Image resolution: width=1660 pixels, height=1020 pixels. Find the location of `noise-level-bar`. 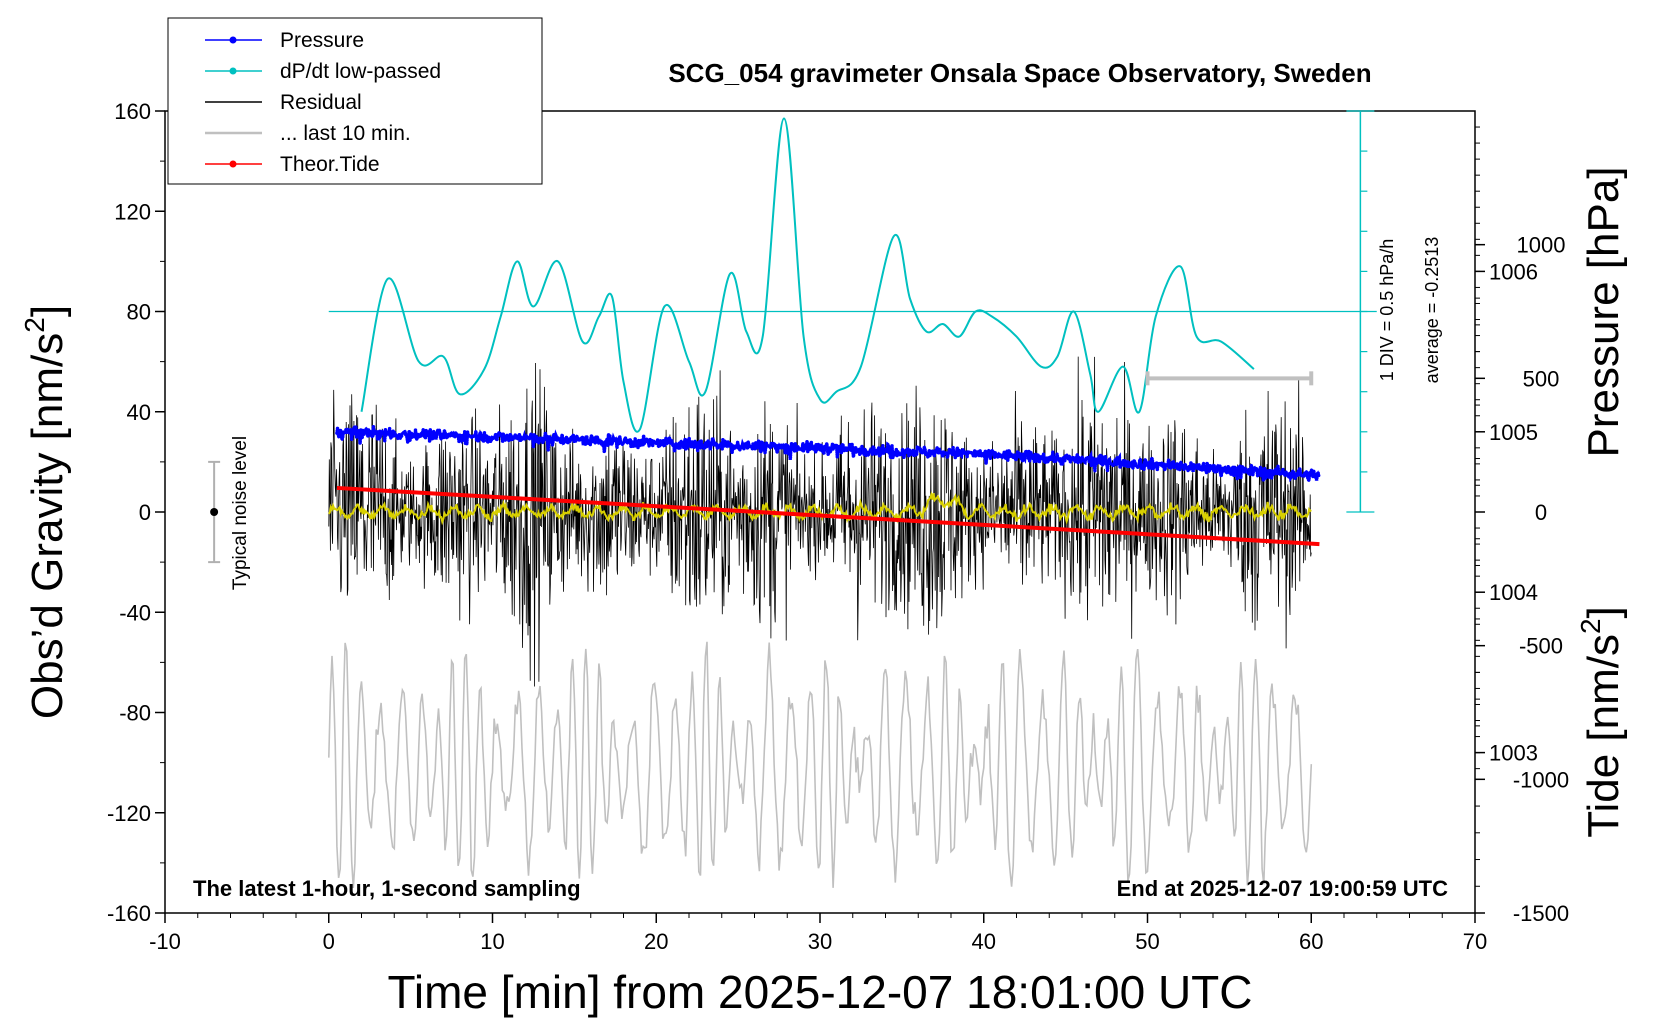

noise-level-bar is located at coordinates (214, 512).